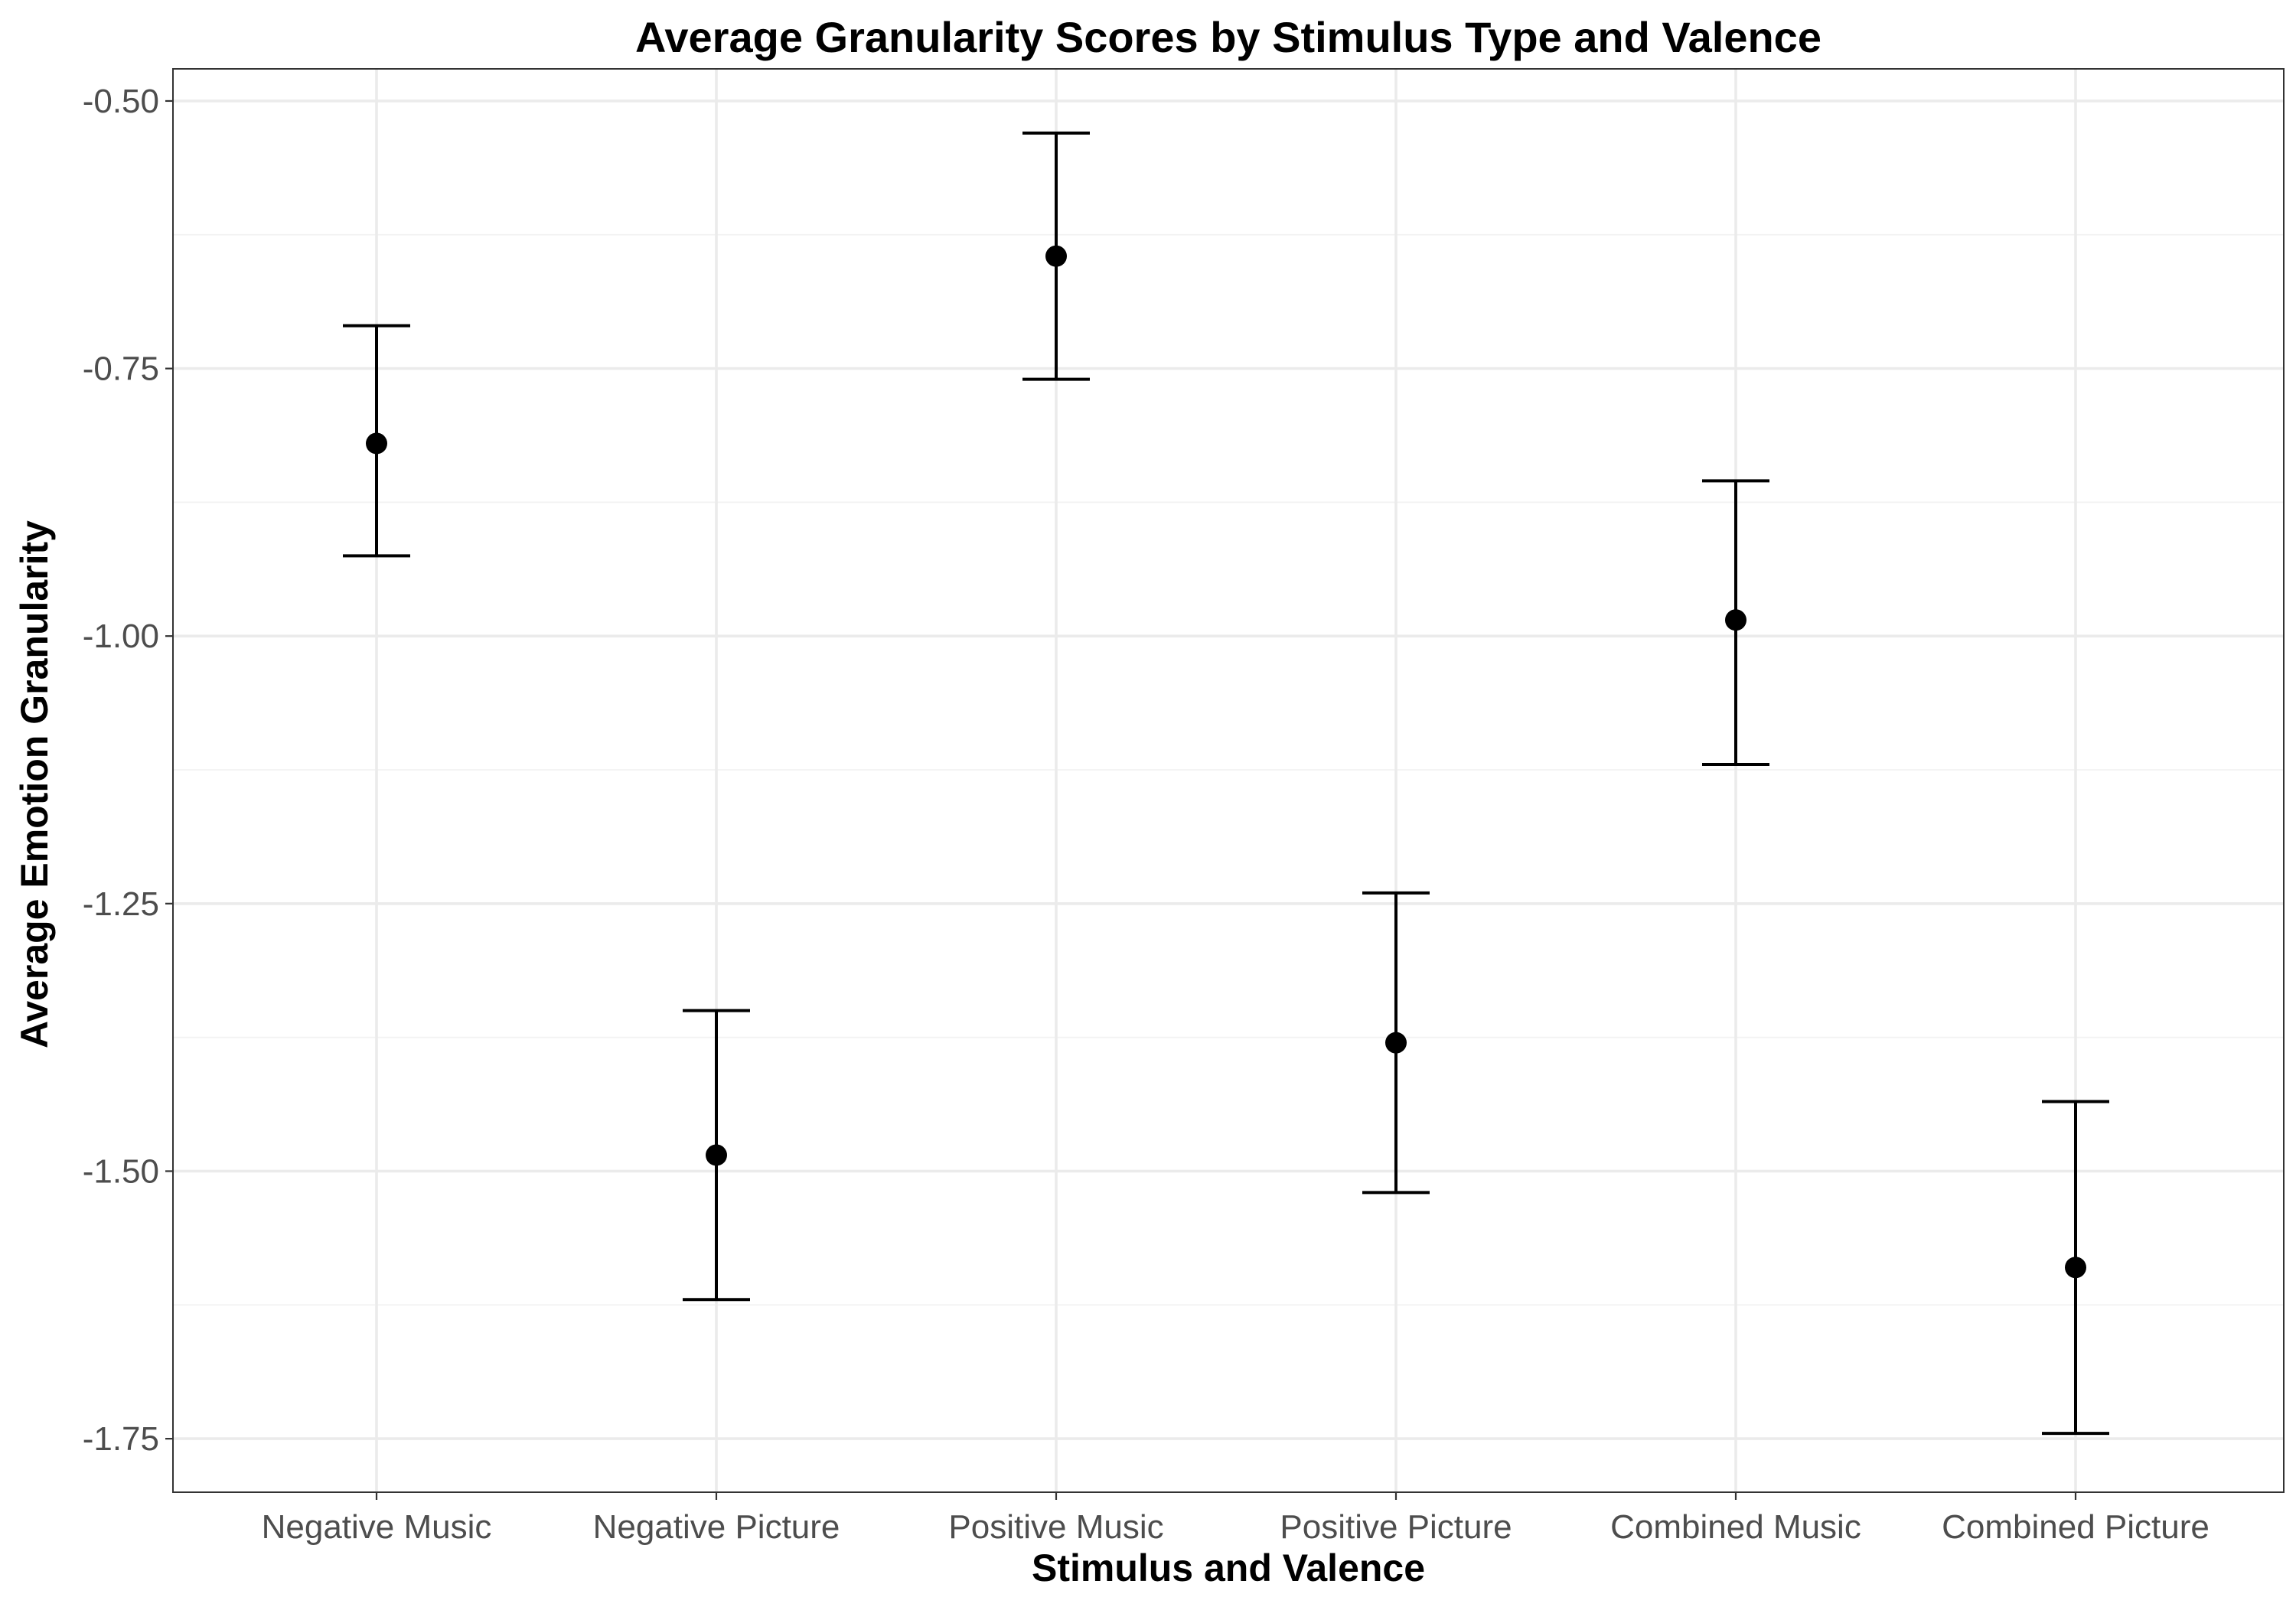  What do you see at coordinates (34, 784) in the screenshot?
I see `y-axis-title: Average Emotion Granularity` at bounding box center [34, 784].